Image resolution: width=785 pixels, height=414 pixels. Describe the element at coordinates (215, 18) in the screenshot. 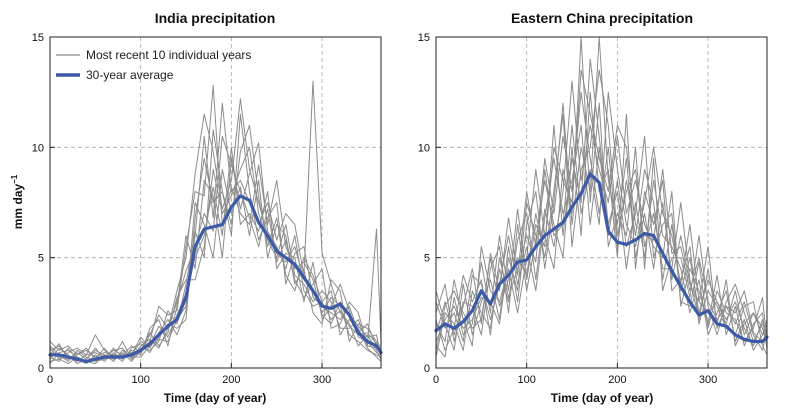

I see `panel-title-india: India precipitation` at that location.